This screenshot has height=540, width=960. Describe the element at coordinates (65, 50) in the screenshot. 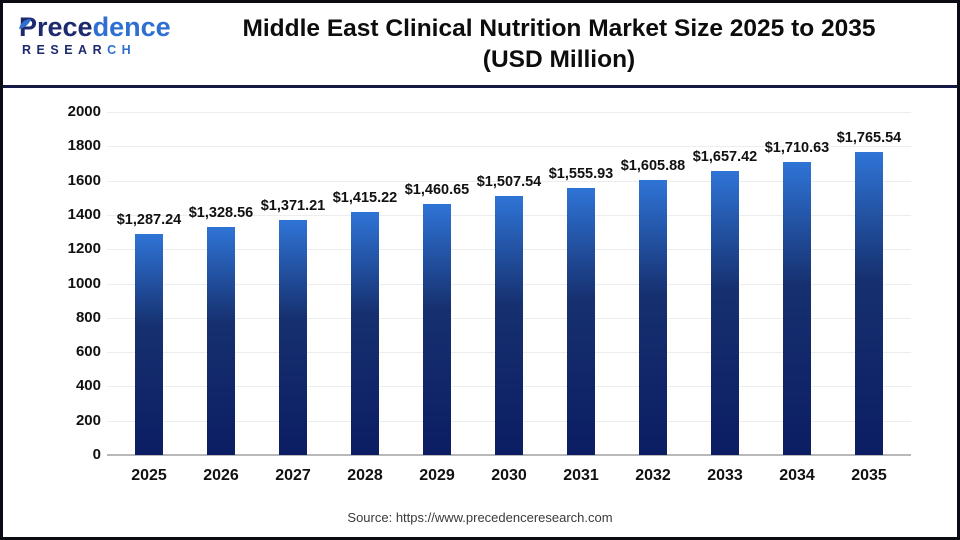

I see `brand-sub-dark: RESEAR` at that location.